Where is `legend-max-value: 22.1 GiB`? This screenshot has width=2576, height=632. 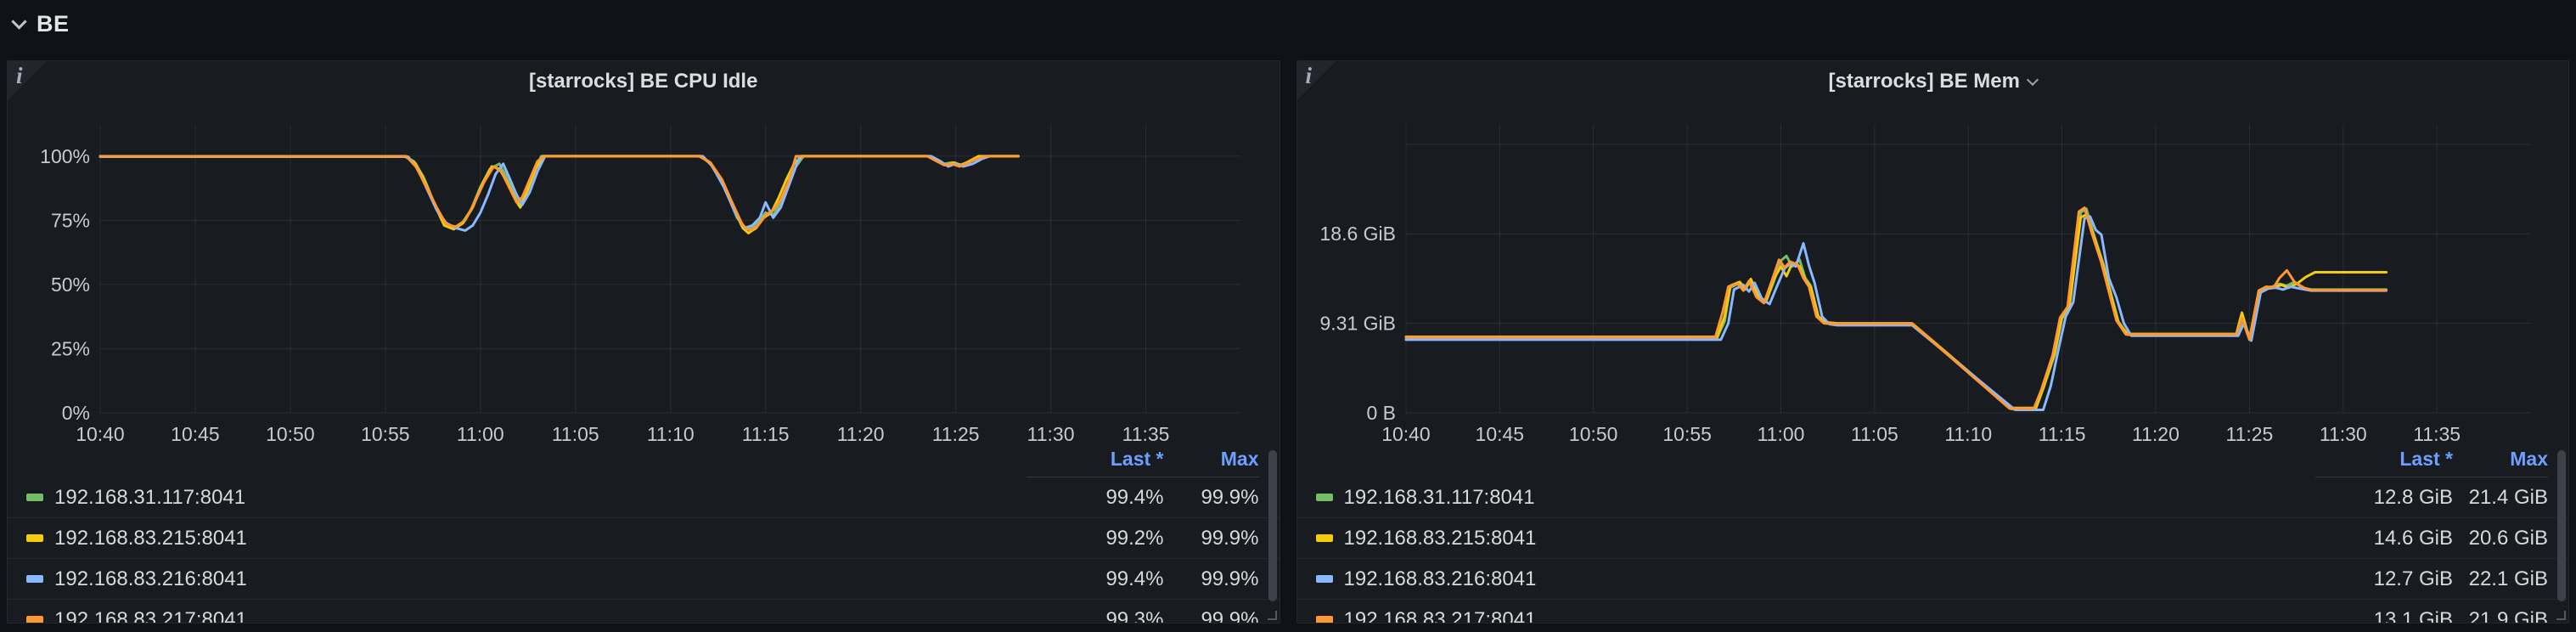
legend-max-value: 22.1 GiB is located at coordinates (2508, 579).